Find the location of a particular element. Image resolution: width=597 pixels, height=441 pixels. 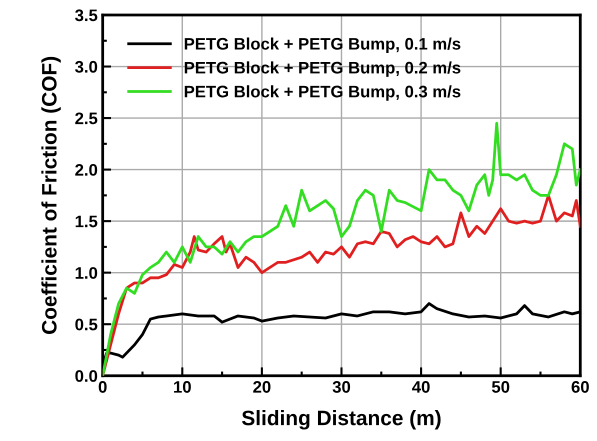

x-tick-label: 0 is located at coordinates (102, 387).